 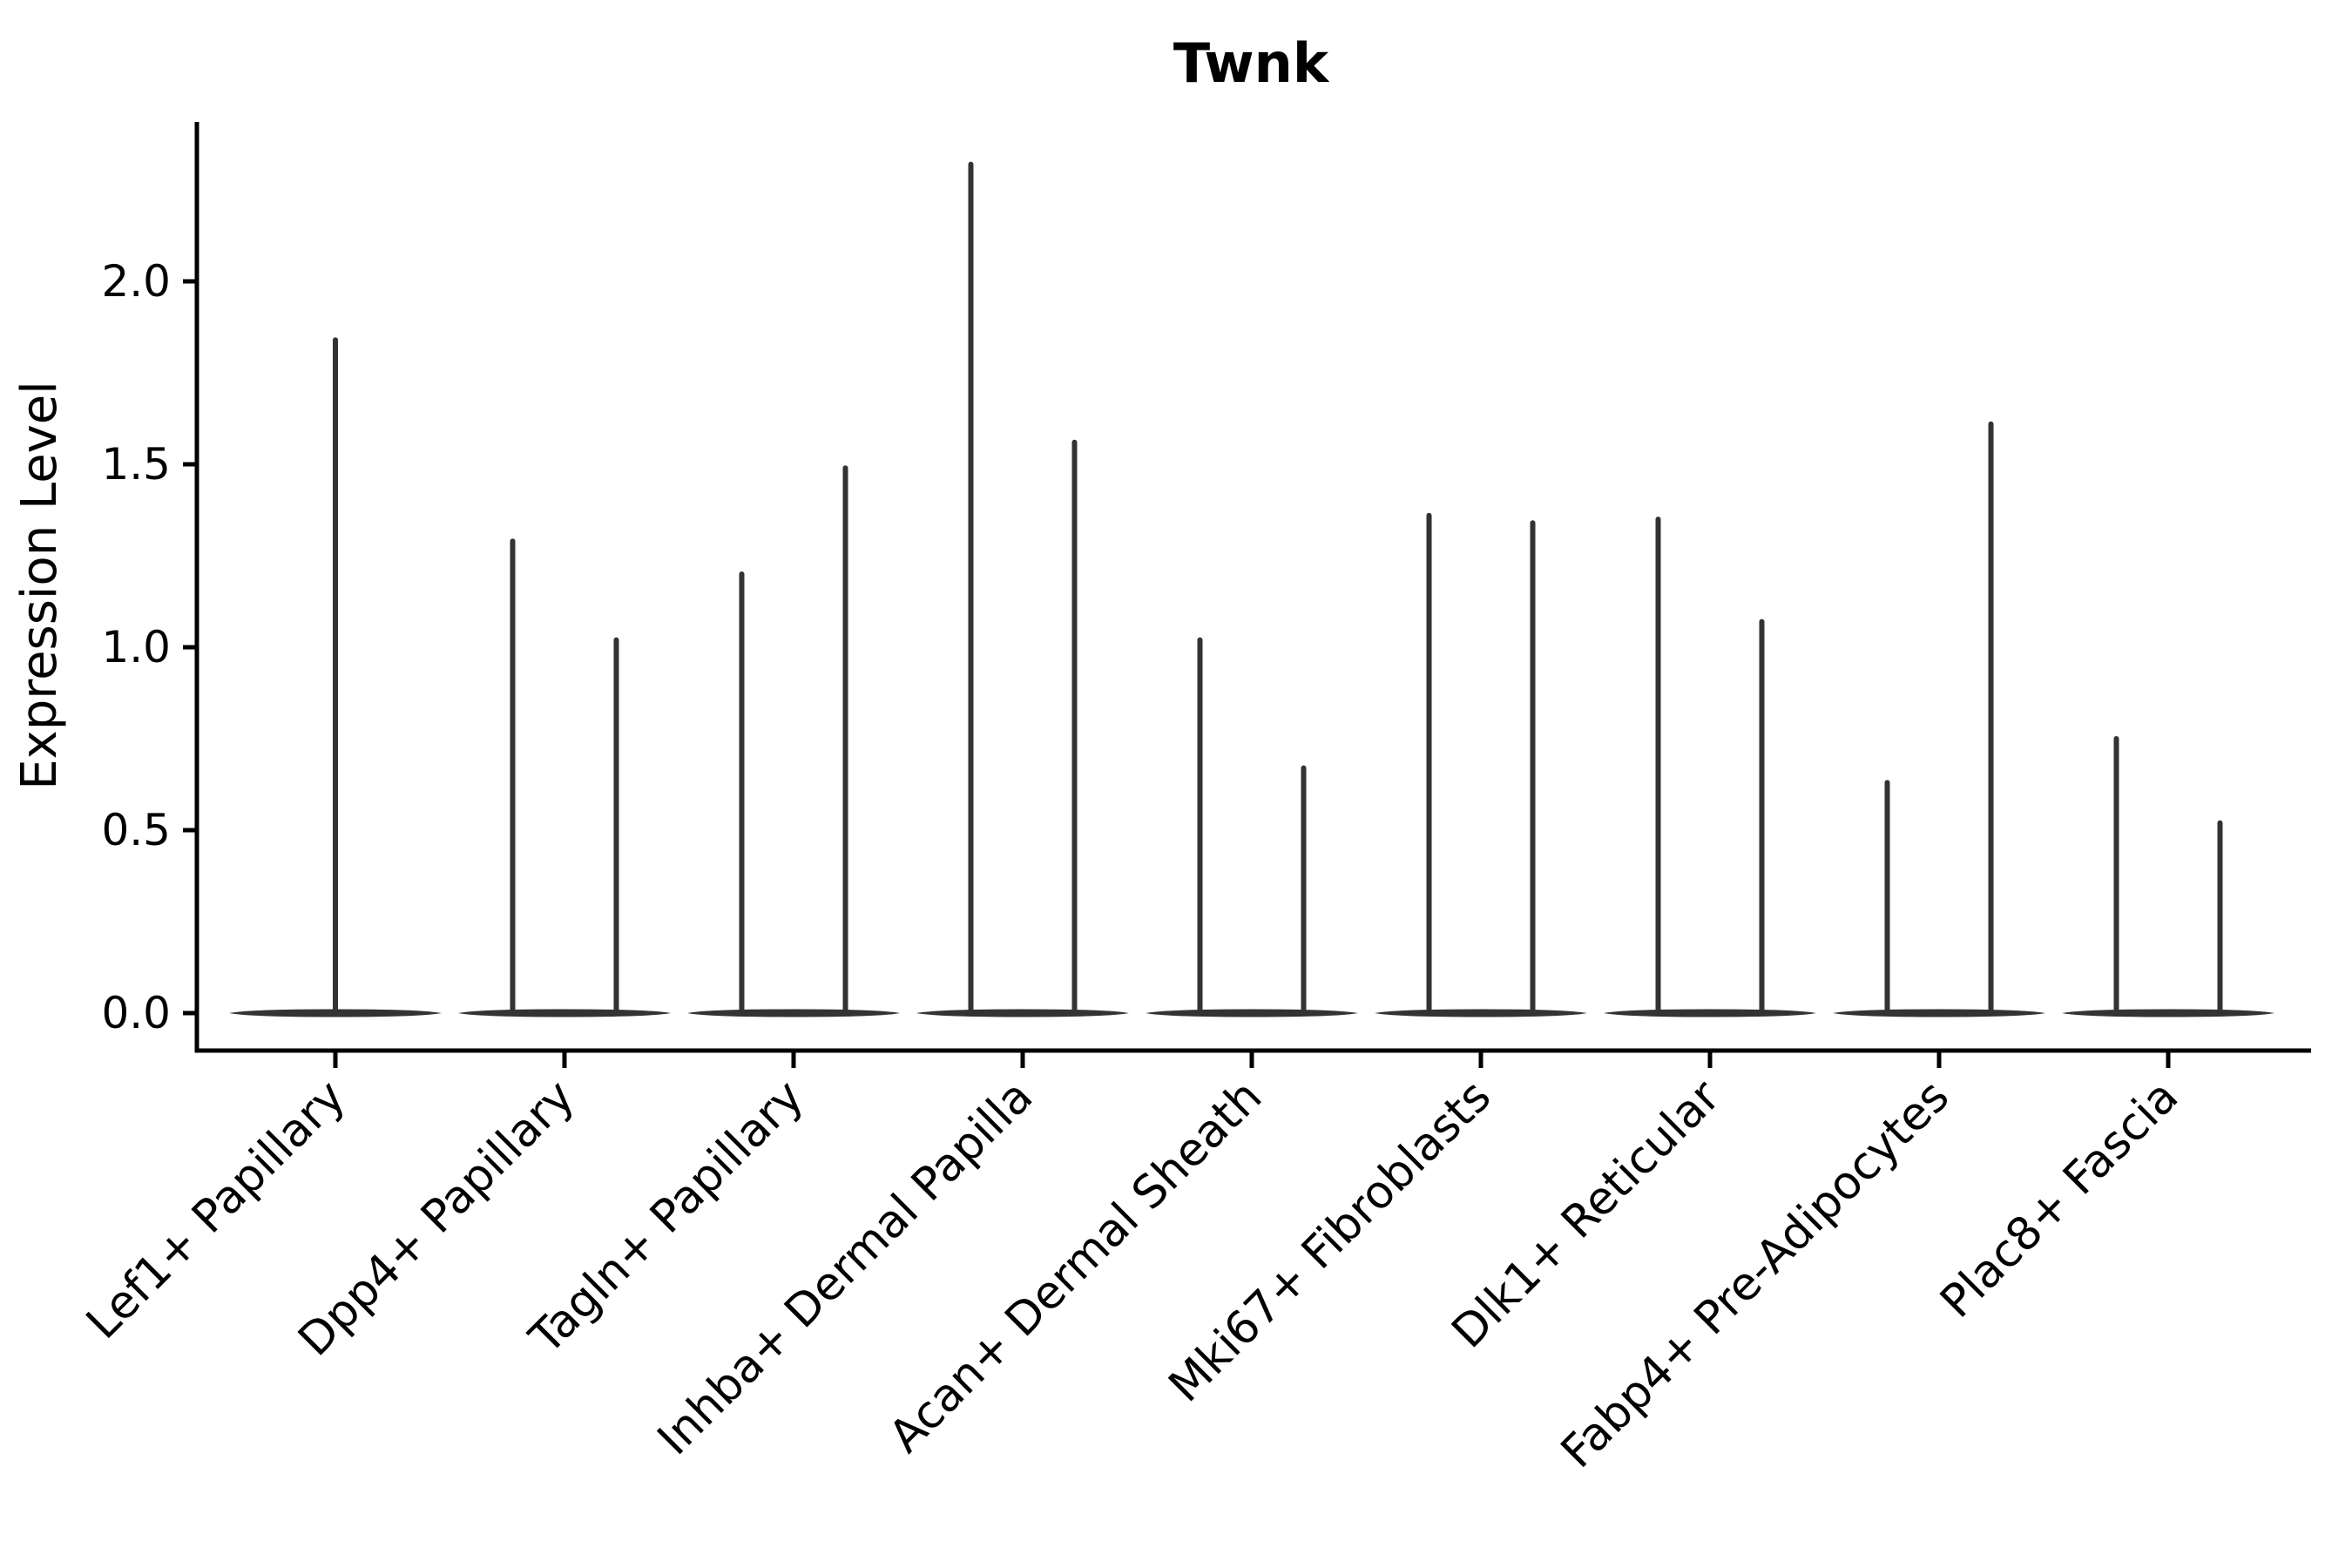 What do you see at coordinates (136, 830) in the screenshot?
I see `y-tick-label: 0.5` at bounding box center [136, 830].